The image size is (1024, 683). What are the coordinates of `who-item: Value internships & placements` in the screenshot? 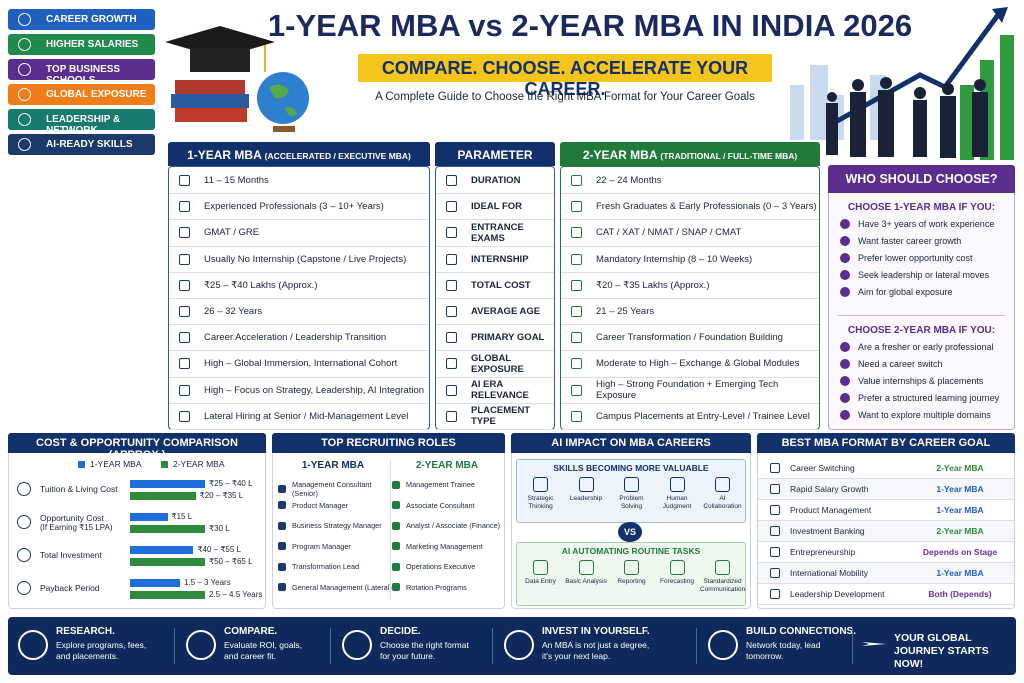 It's located at (922, 381).